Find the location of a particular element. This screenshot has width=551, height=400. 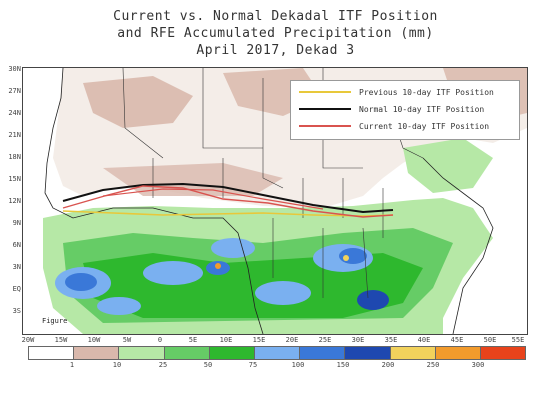

precip-colorbar is located at coordinates (277, 353).